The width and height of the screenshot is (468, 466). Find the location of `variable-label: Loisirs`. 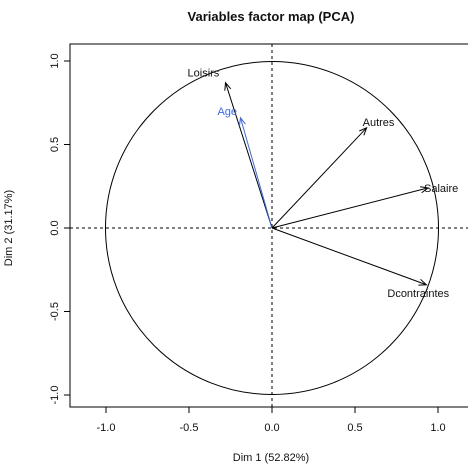

variable-label: Loisirs is located at coordinates (204, 74).